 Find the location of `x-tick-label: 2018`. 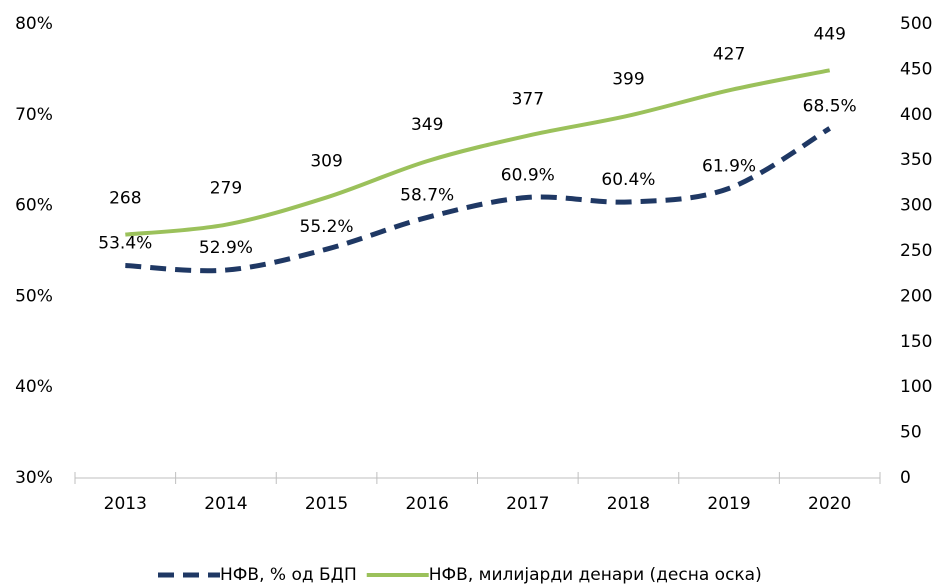

x-tick-label: 2018 is located at coordinates (628, 504).